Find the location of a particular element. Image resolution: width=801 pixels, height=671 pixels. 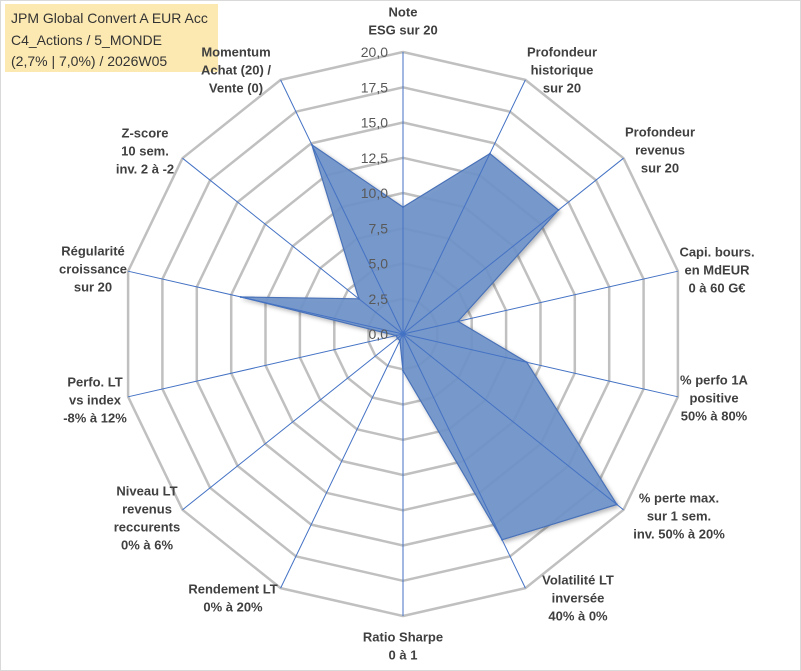

axis-label-line: Momentum is located at coordinates (235, 52).